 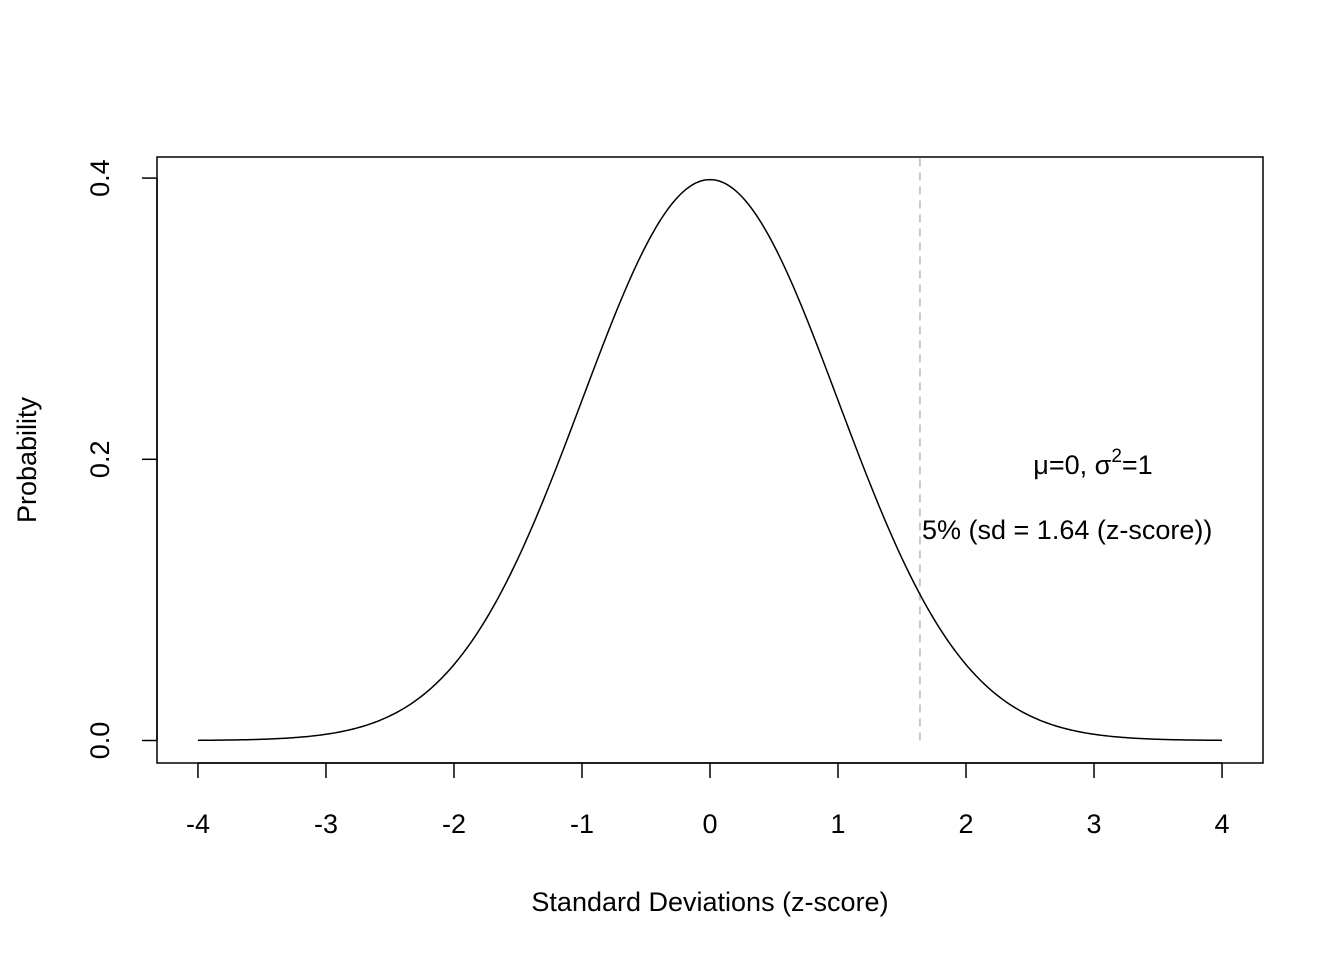 I want to click on y-axis-label: Probability, so click(x=27, y=459).